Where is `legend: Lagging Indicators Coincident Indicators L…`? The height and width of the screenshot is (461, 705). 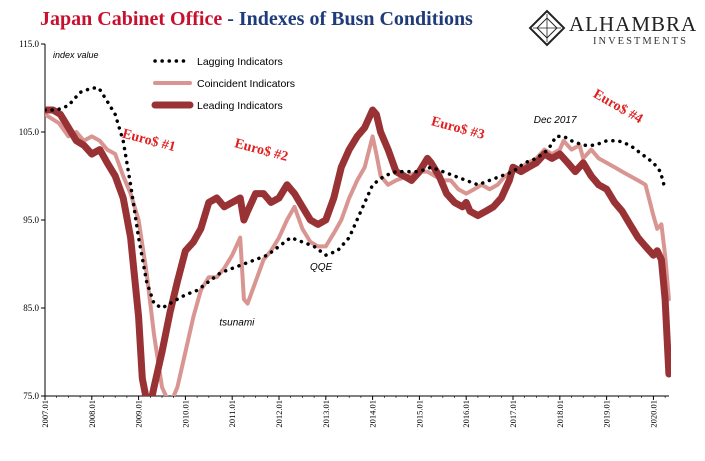 legend: Lagging Indicators Coincident Indicators L… is located at coordinates (223, 84).